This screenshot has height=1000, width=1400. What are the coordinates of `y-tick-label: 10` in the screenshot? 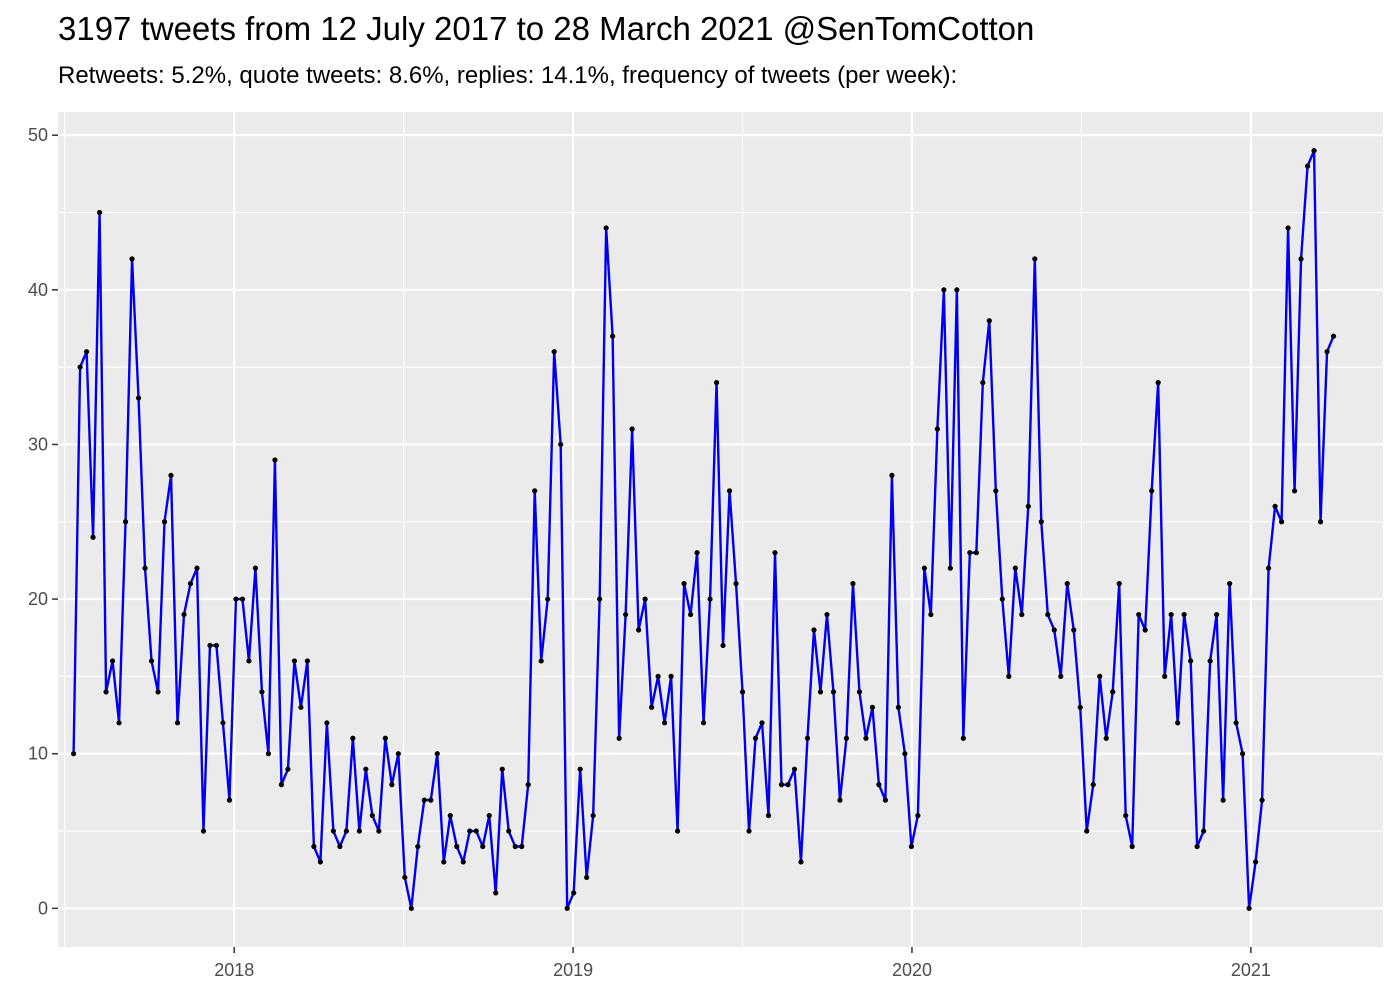 It's located at (38, 754).